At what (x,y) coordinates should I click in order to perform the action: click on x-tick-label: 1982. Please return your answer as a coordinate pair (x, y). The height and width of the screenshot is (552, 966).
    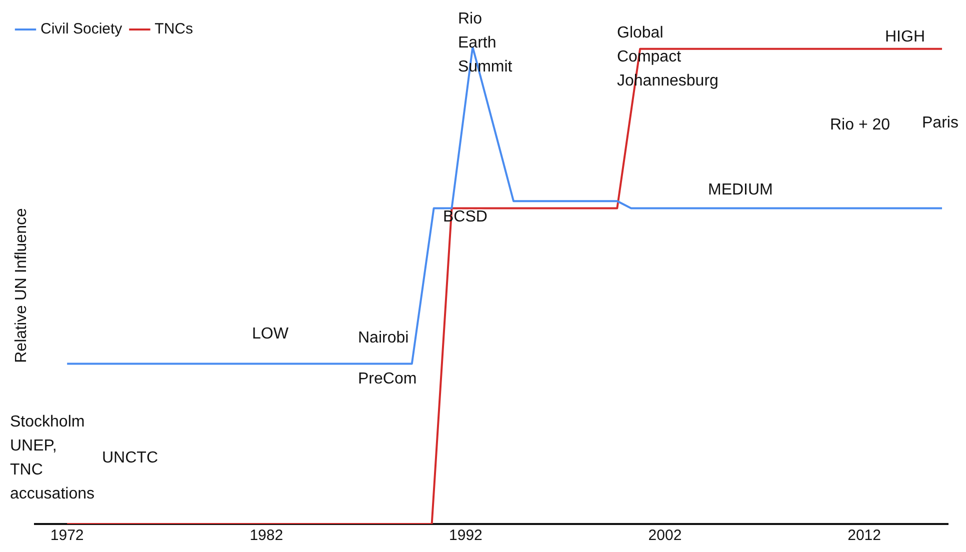
    Looking at the image, I should click on (267, 535).